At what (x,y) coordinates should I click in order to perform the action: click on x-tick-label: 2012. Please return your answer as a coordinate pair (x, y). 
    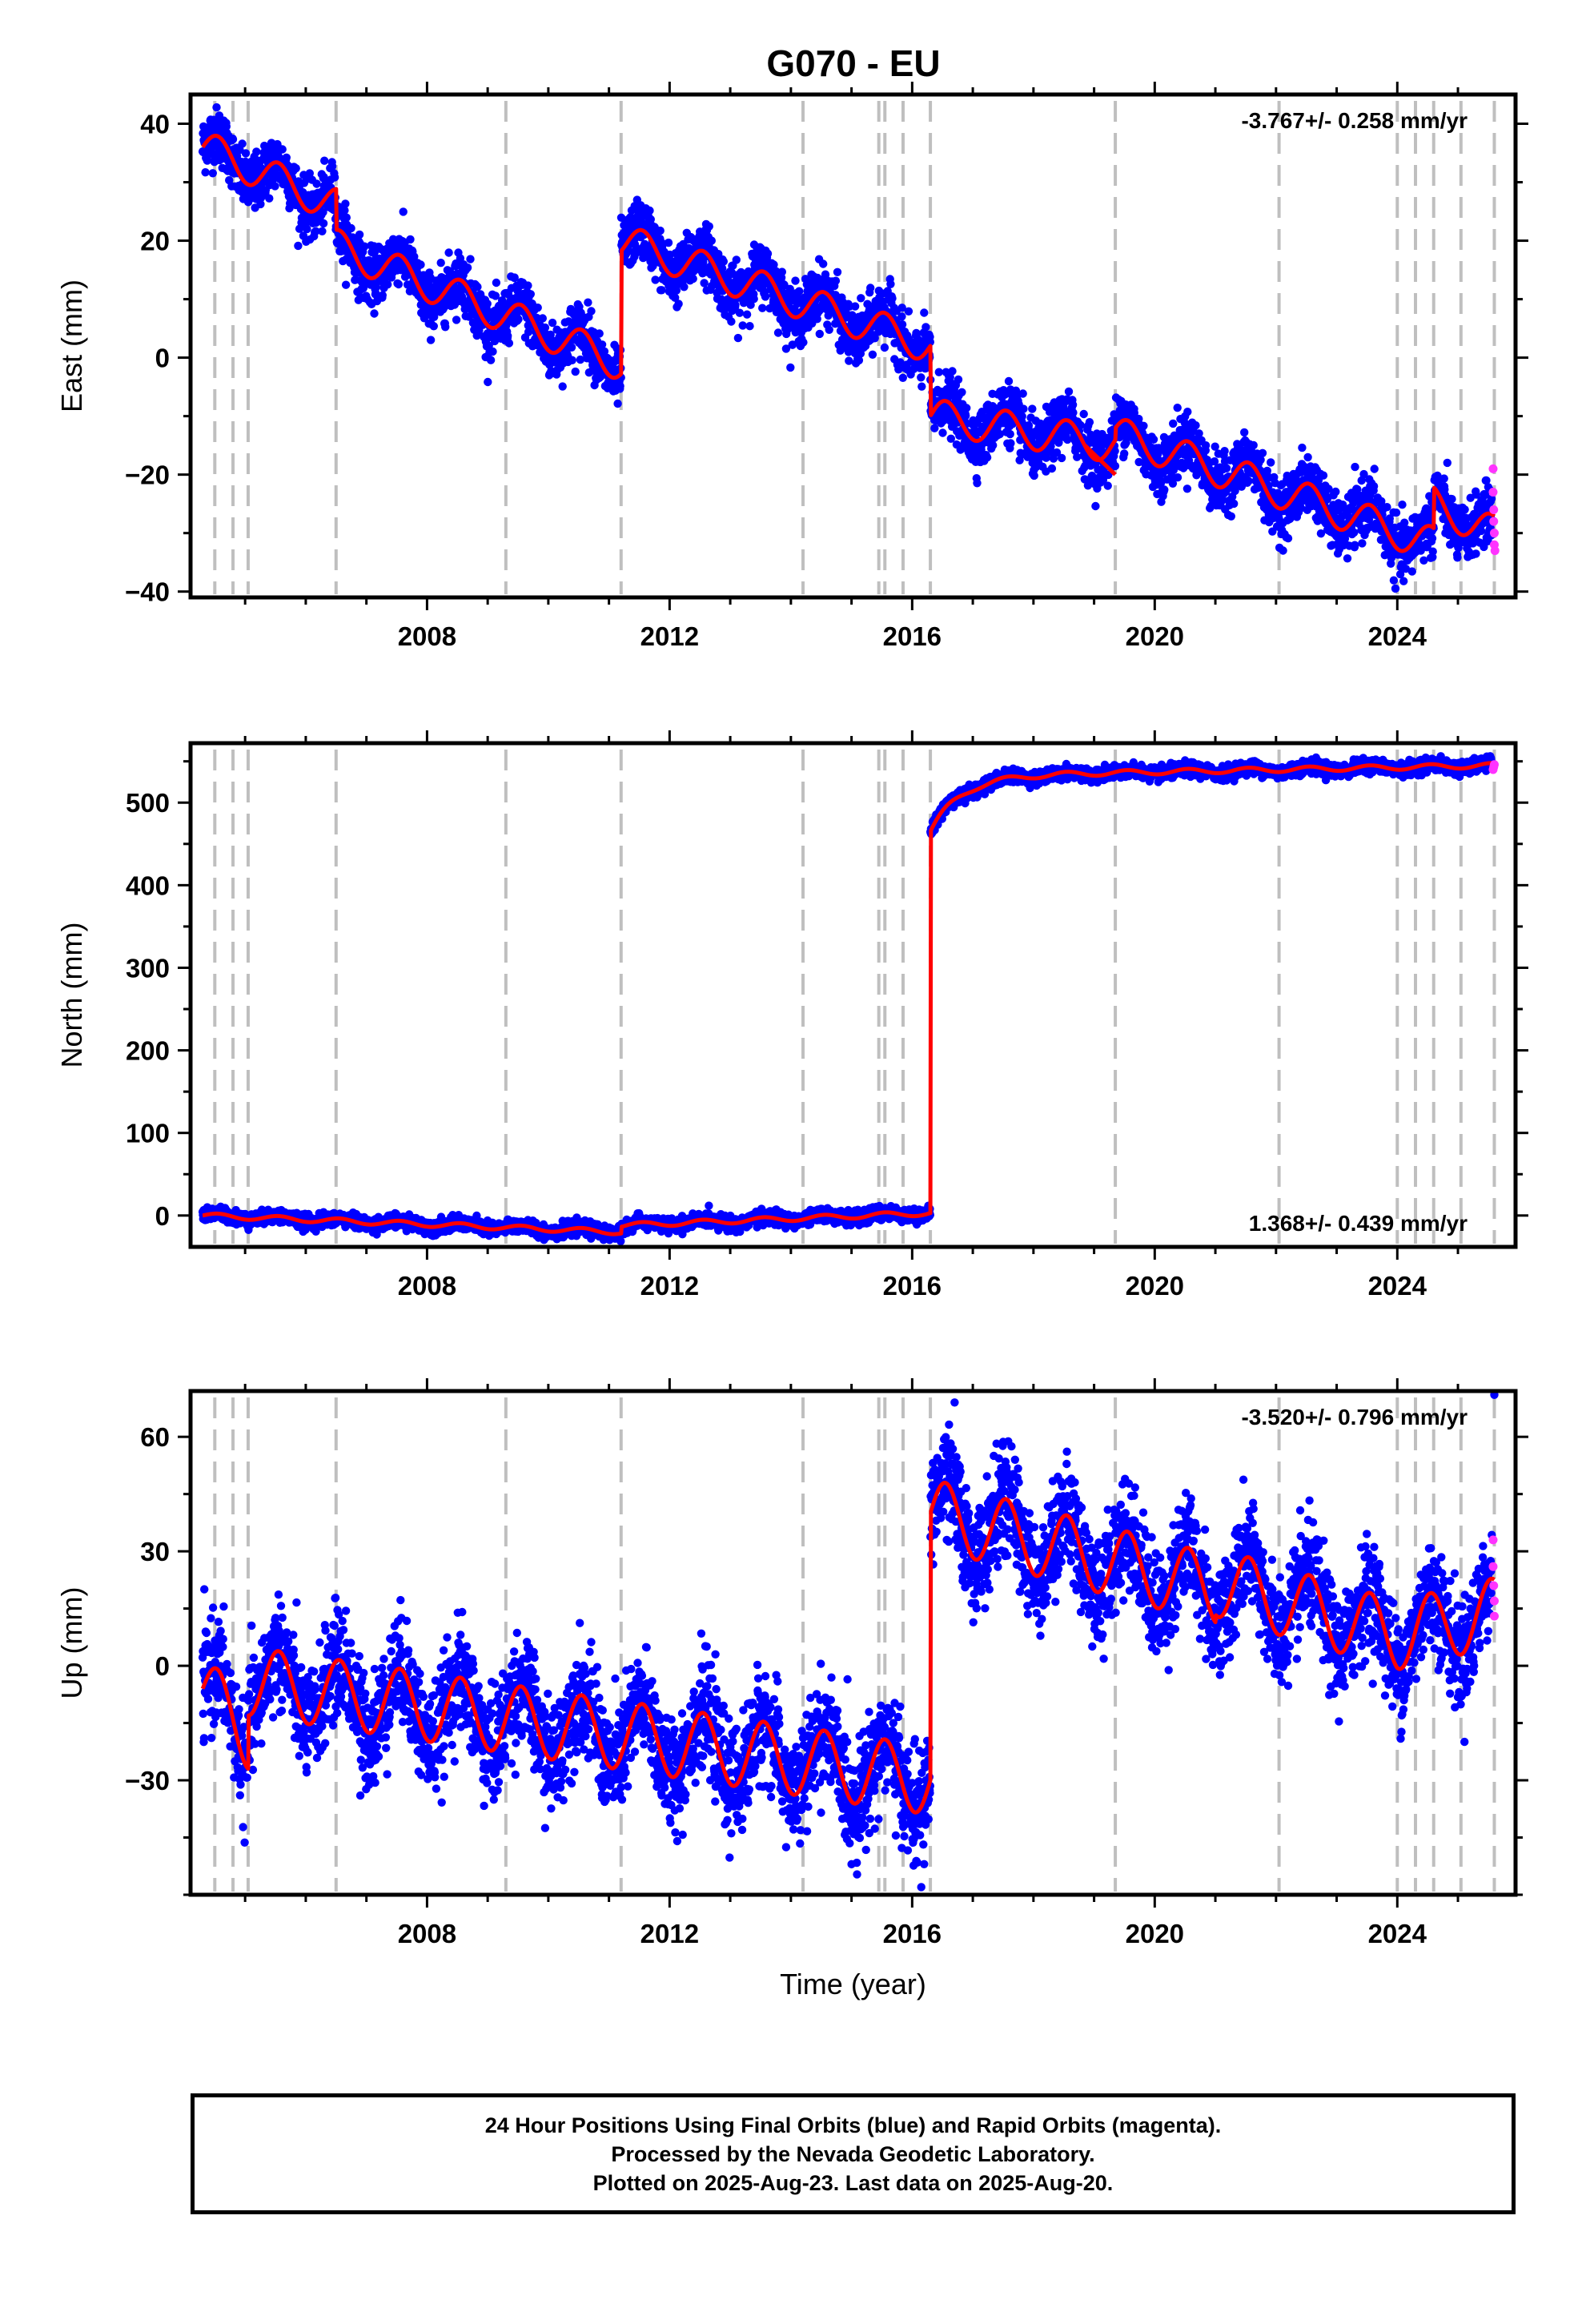
    Looking at the image, I should click on (670, 636).